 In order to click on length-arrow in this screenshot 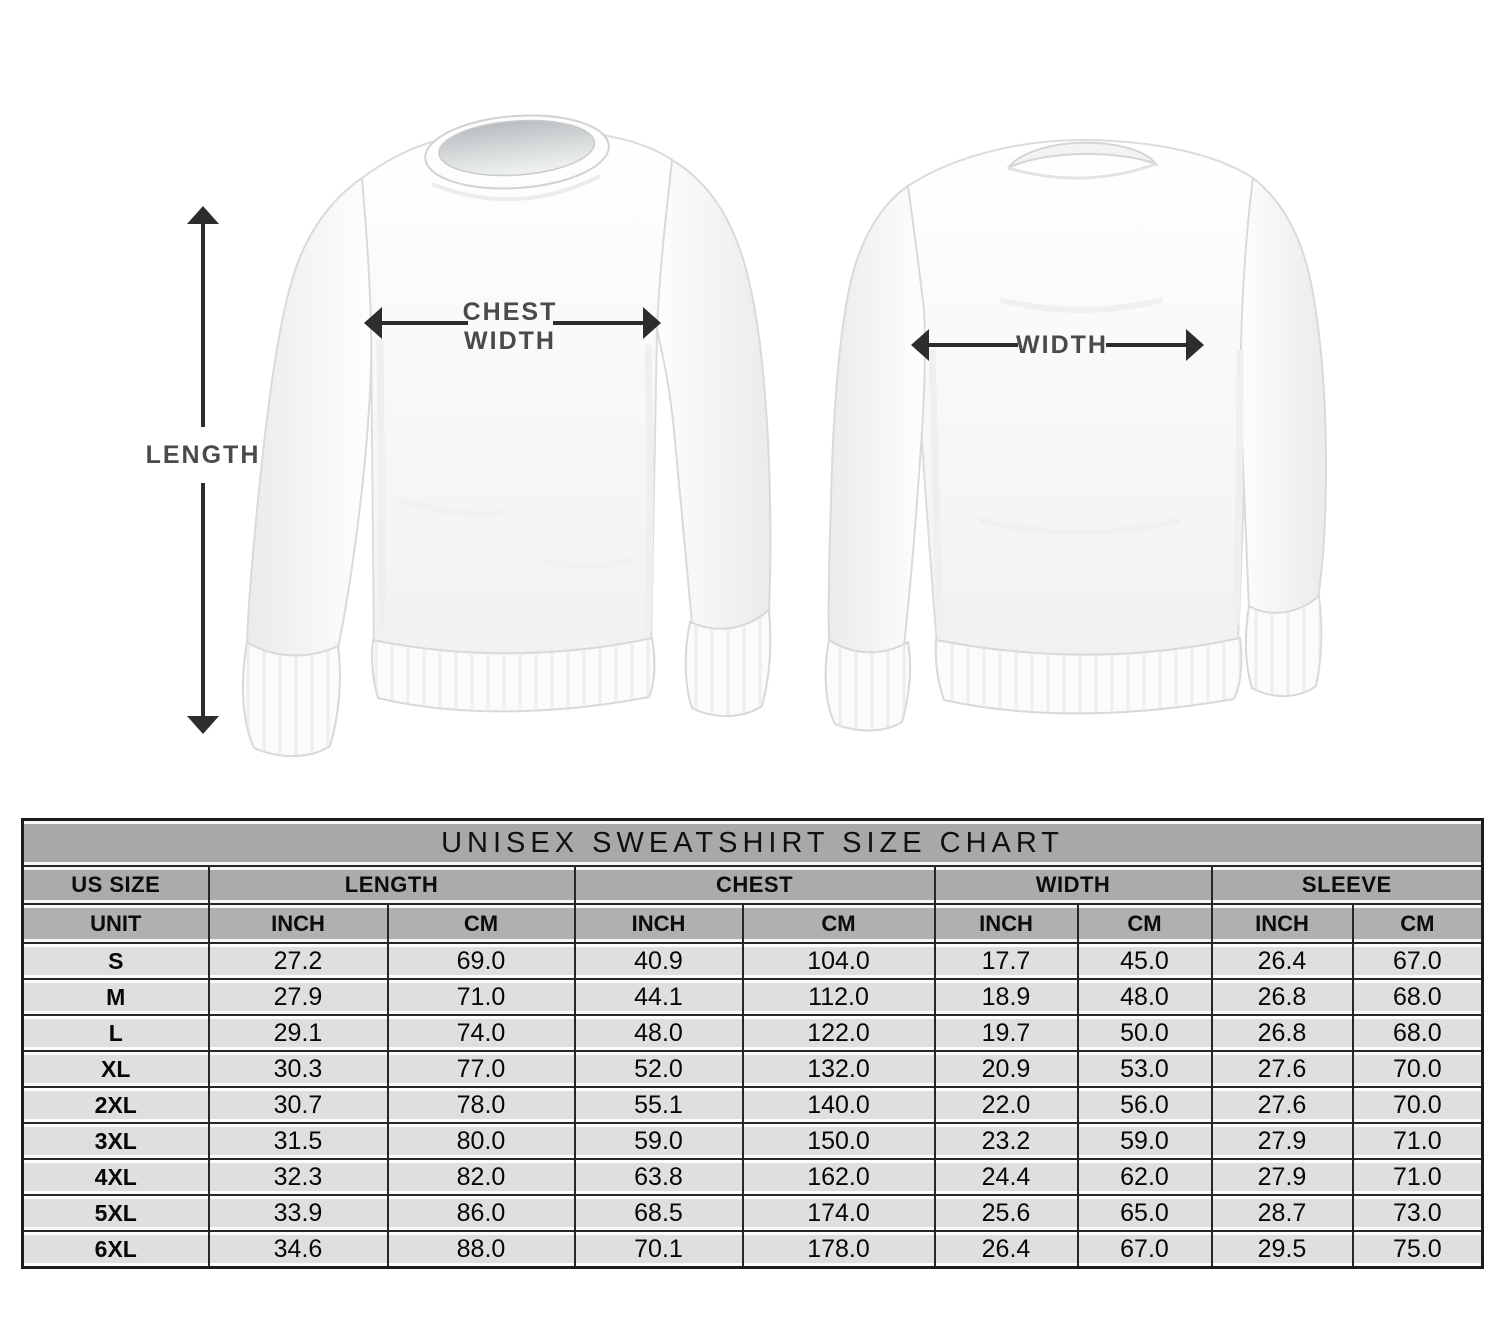, I will do `click(203, 470)`.